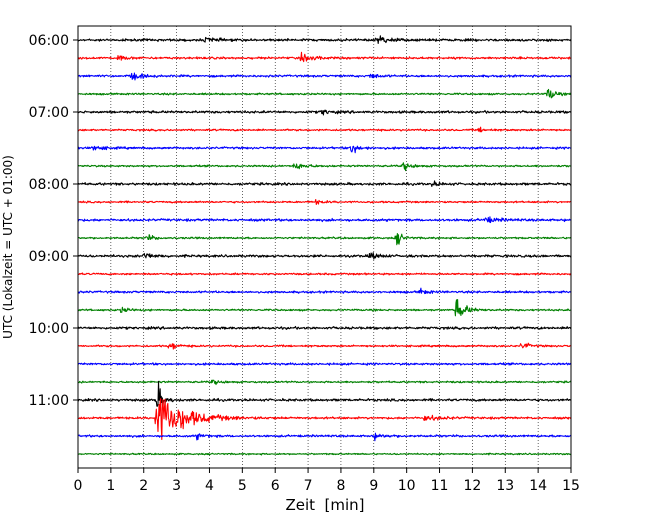 The width and height of the screenshot is (650, 520). I want to click on x-tick-label-9: 9, so click(373, 486).